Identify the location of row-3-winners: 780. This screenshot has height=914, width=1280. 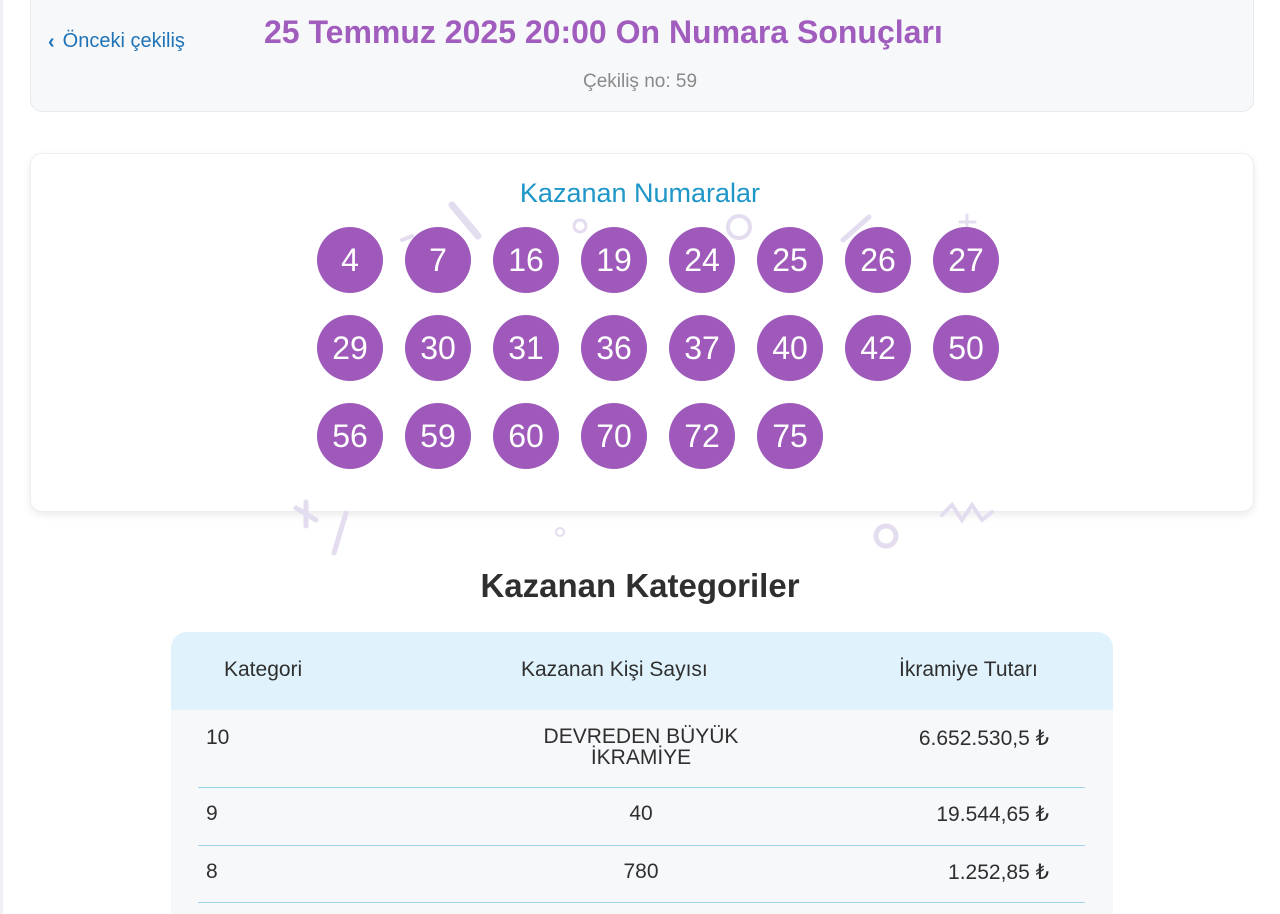
(641, 871).